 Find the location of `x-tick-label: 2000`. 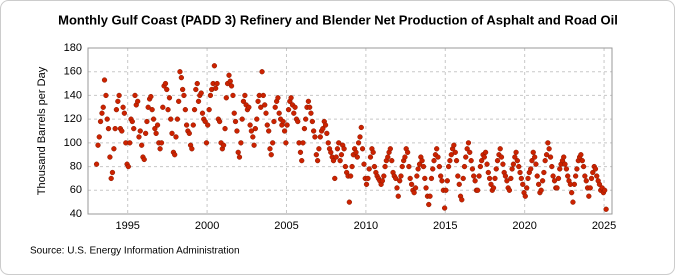

x-tick-label: 2000 is located at coordinates (207, 226).